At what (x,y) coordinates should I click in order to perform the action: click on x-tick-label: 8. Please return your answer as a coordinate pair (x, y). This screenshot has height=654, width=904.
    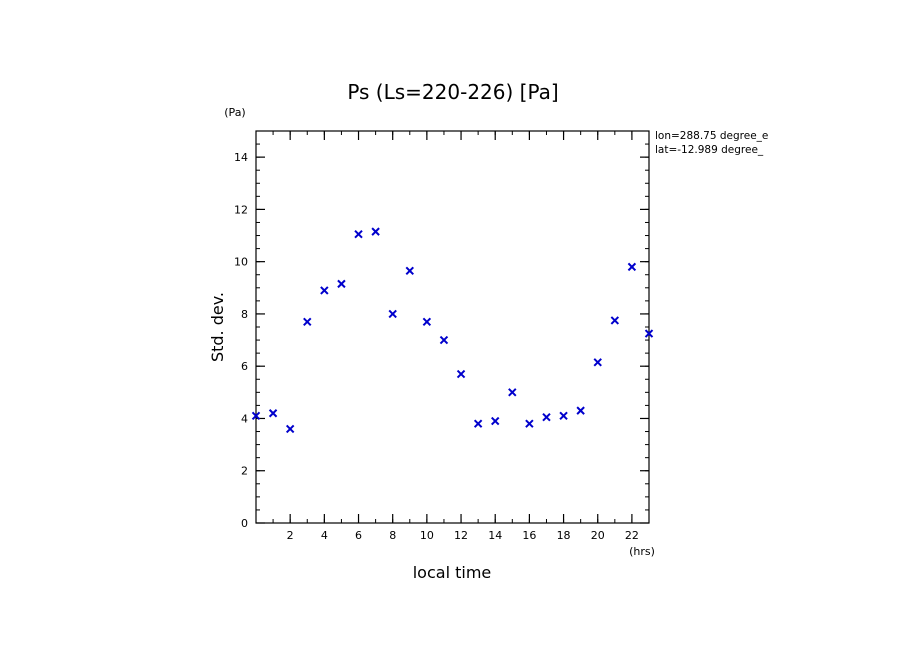
    Looking at the image, I should click on (392, 535).